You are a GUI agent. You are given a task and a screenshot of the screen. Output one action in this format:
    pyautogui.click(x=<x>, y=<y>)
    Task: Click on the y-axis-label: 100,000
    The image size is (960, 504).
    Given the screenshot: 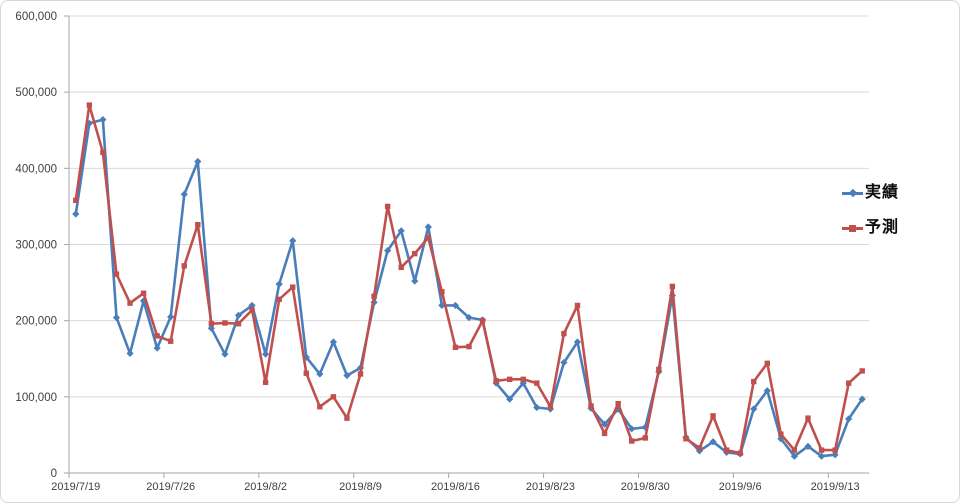 What is the action you would take?
    pyautogui.click(x=36, y=398)
    